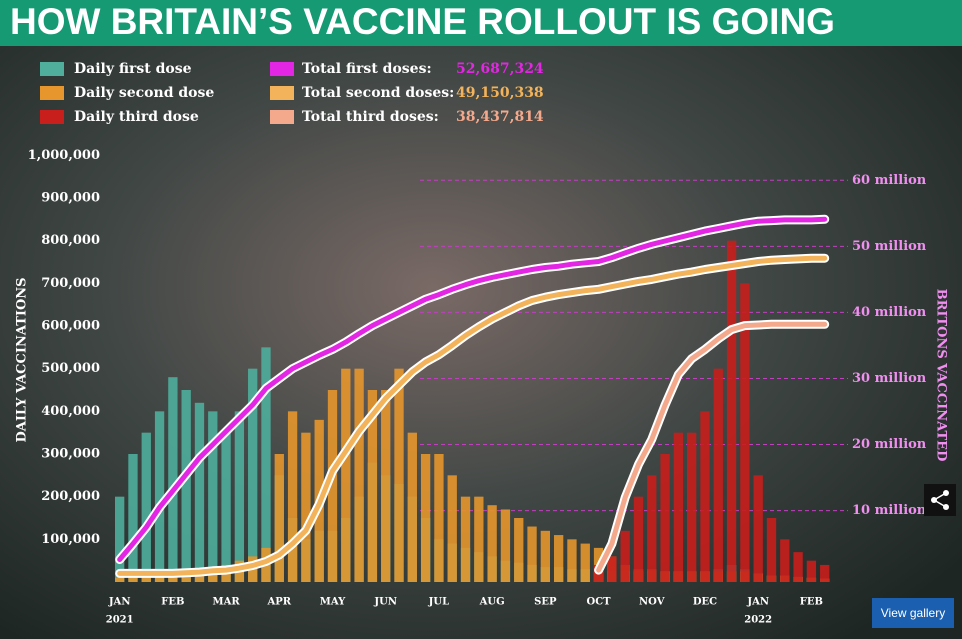  Describe the element at coordinates (367, 69) in the screenshot. I see `legend-label: Total first doses:` at that location.